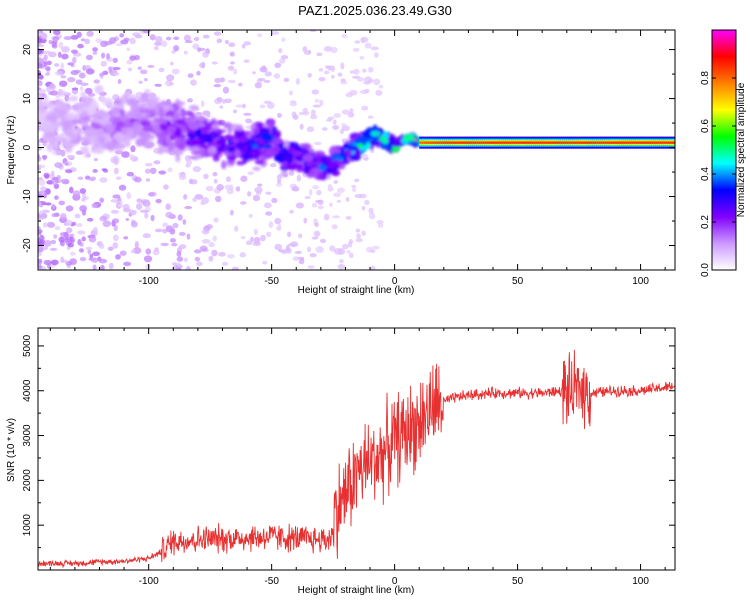  I want to click on colorbar-tick-label: 0.6, so click(705, 126).